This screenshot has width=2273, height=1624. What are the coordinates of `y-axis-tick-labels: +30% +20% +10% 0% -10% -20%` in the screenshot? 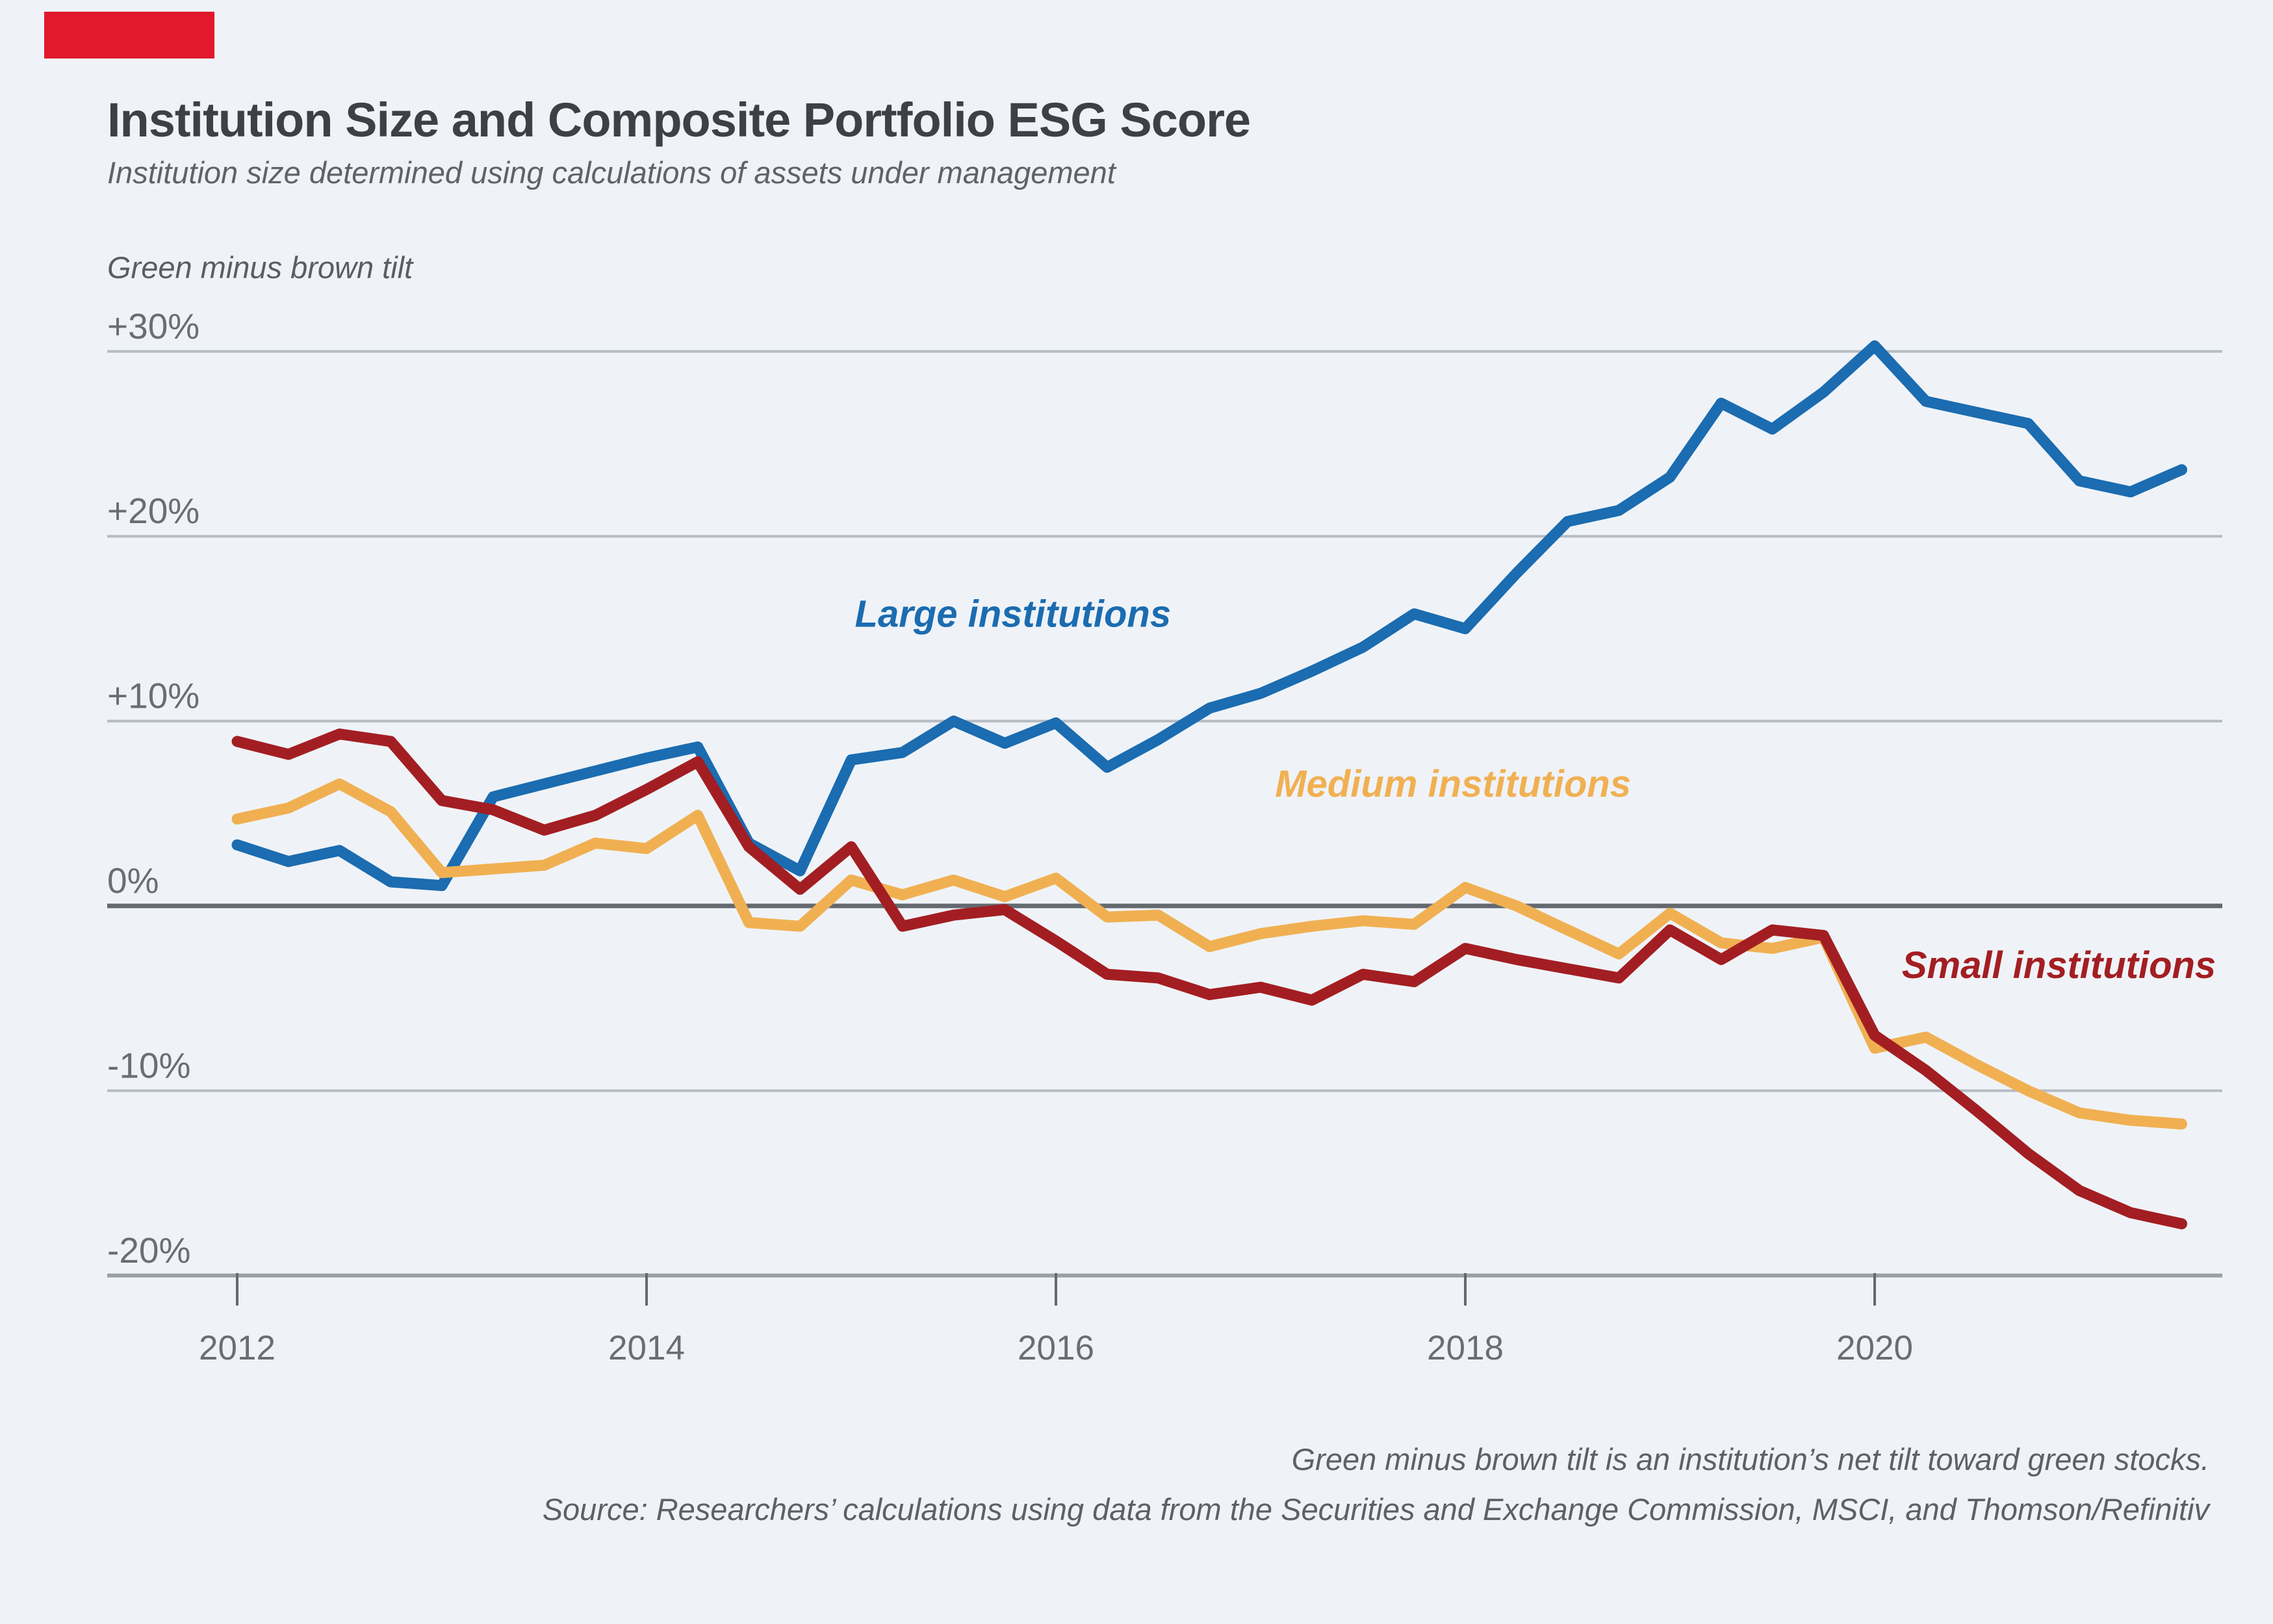 It's located at (153, 788).